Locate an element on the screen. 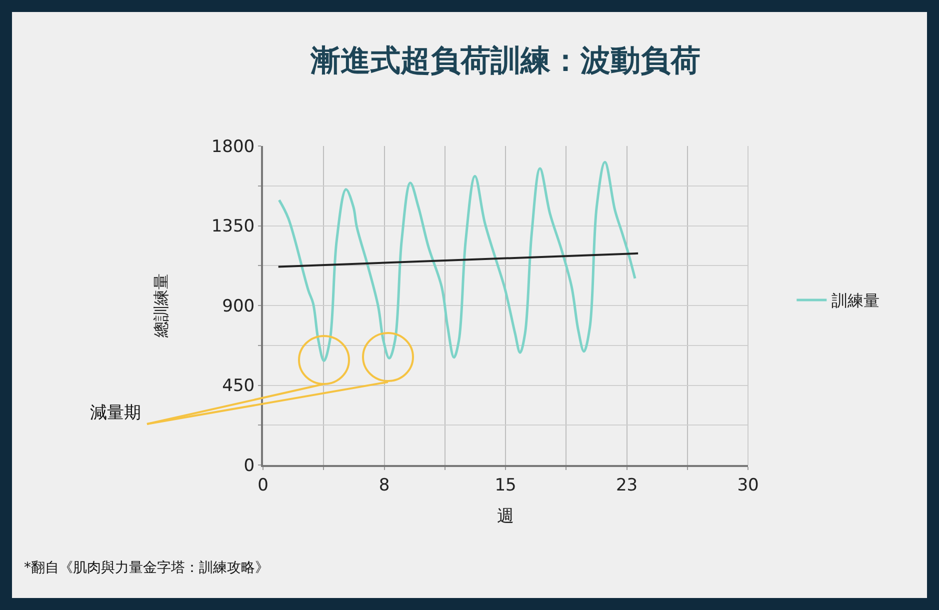 Image resolution: width=939 pixels, height=610 pixels. text: *翻自《肌肉與力量金字塔：訓練攻略》 is located at coordinates (146, 568).